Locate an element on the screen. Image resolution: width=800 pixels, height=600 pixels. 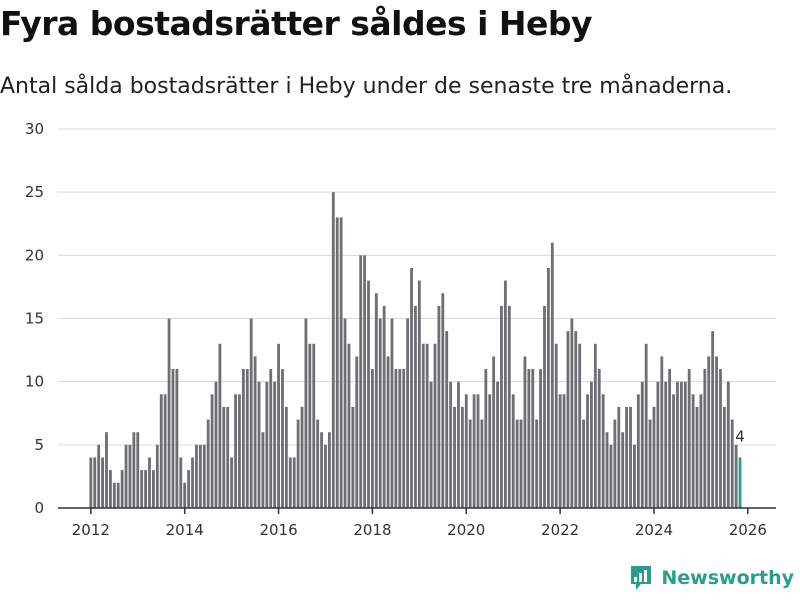
x-tick-label: 2018 is located at coordinates (372, 530).